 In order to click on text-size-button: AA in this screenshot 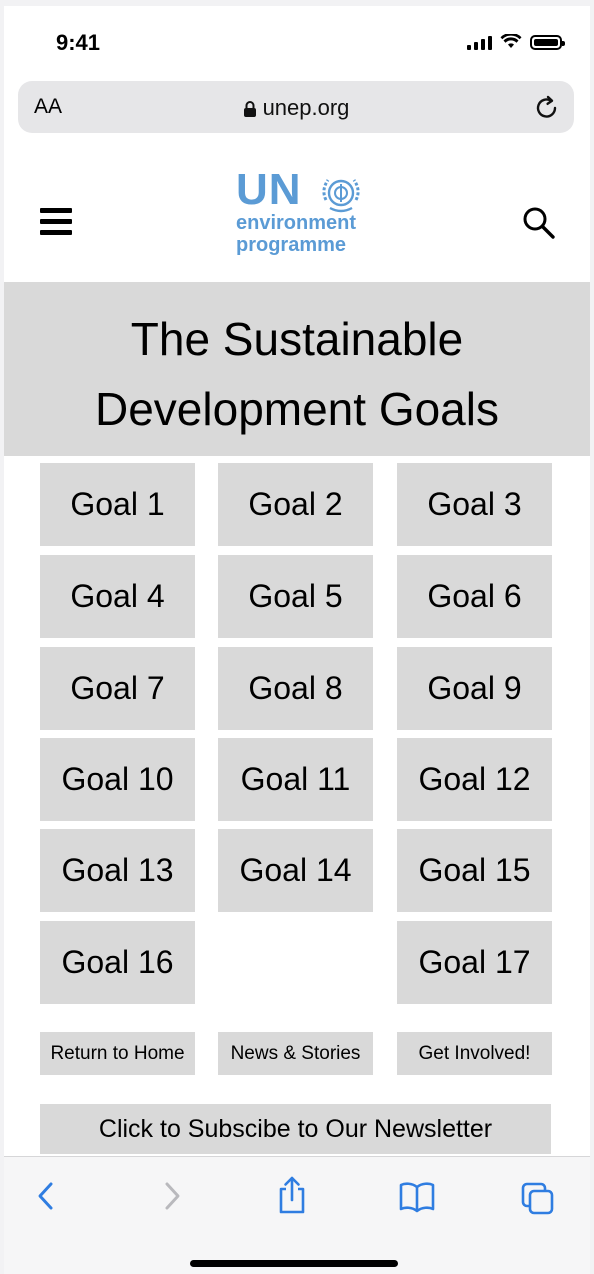, I will do `click(48, 107)`.